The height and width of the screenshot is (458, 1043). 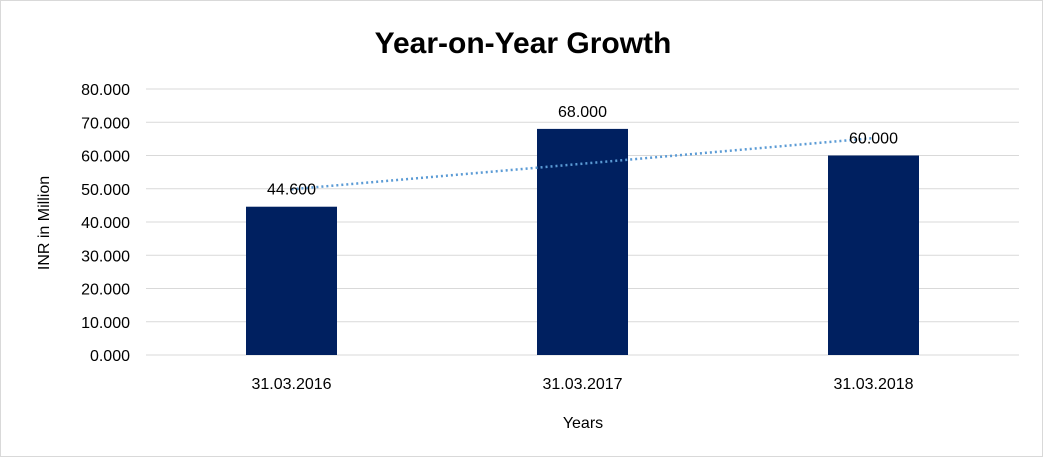 What do you see at coordinates (105, 290) in the screenshot?
I see `y-tick-label: 20.000` at bounding box center [105, 290].